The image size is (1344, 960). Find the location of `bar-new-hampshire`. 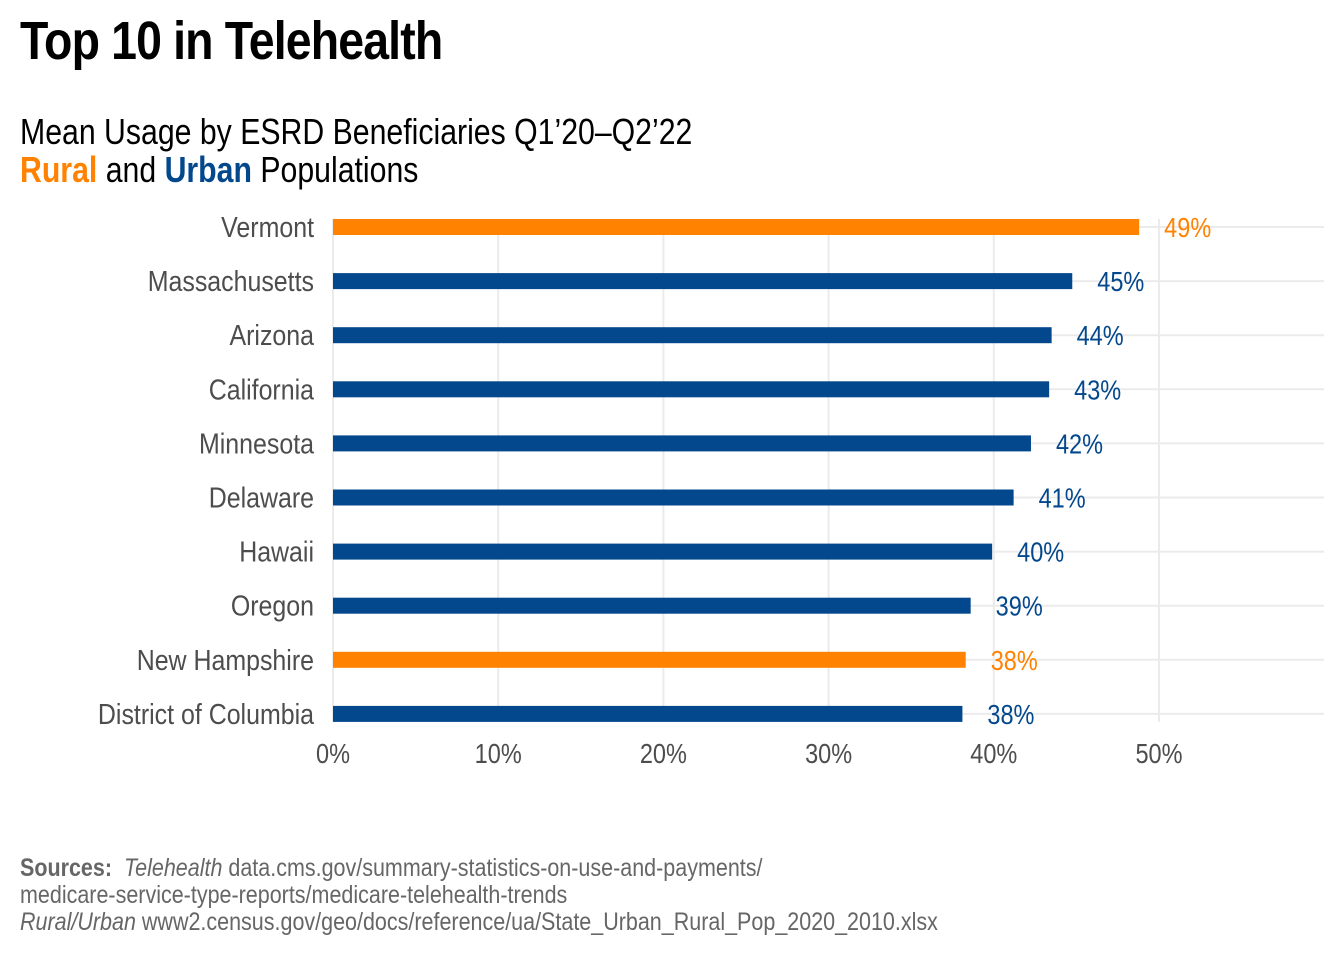

bar-new-hampshire is located at coordinates (649, 659).